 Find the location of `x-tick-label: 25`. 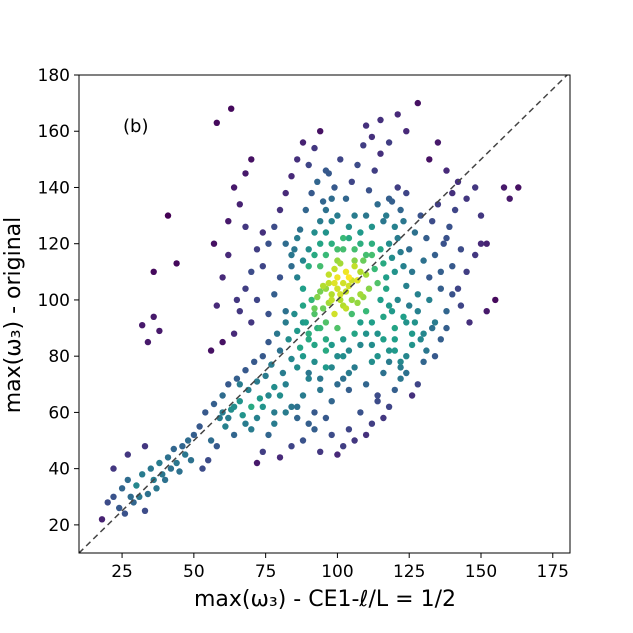

x-tick-label: 25 is located at coordinates (122, 572).